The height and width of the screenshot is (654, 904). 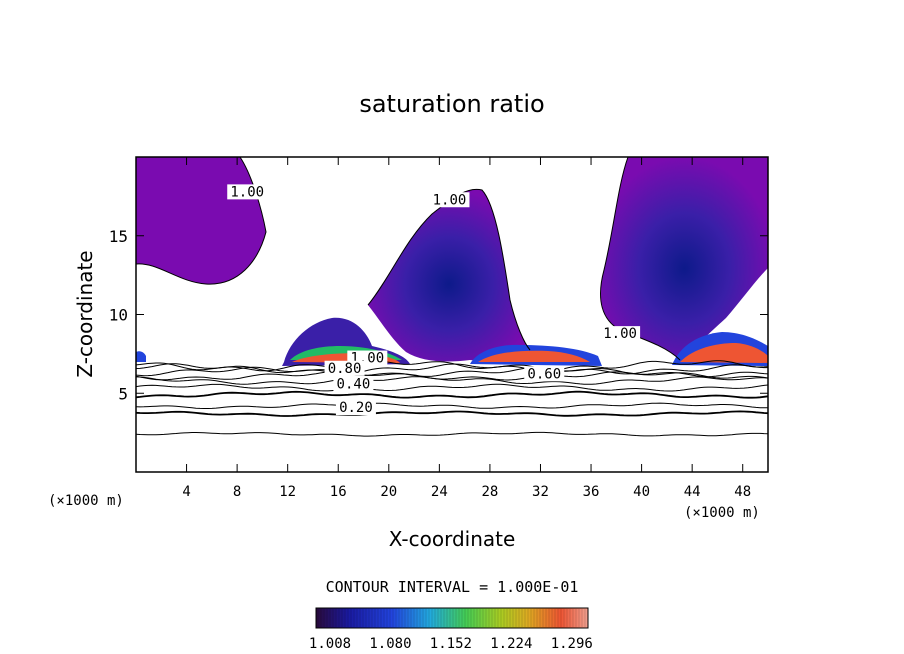 What do you see at coordinates (287, 492) in the screenshot?
I see `x-tick-label: 12` at bounding box center [287, 492].